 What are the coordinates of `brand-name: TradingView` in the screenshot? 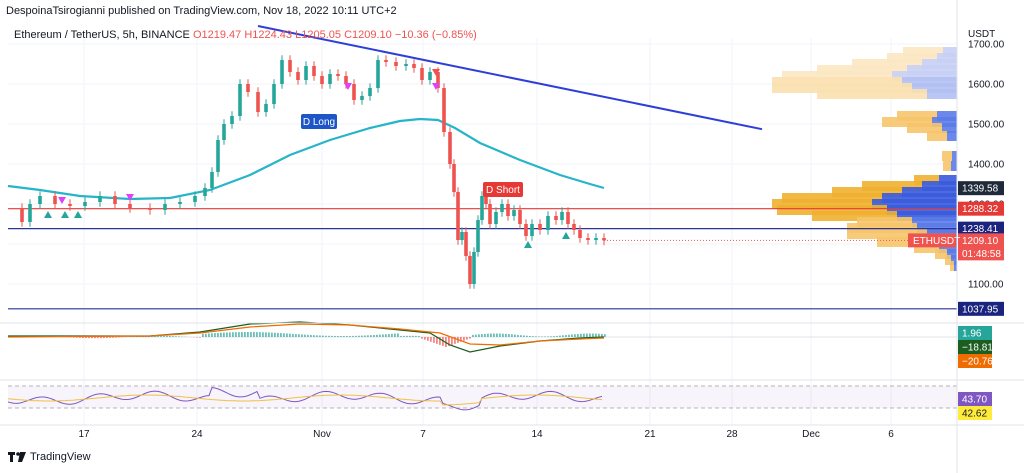 It's located at (60, 457).